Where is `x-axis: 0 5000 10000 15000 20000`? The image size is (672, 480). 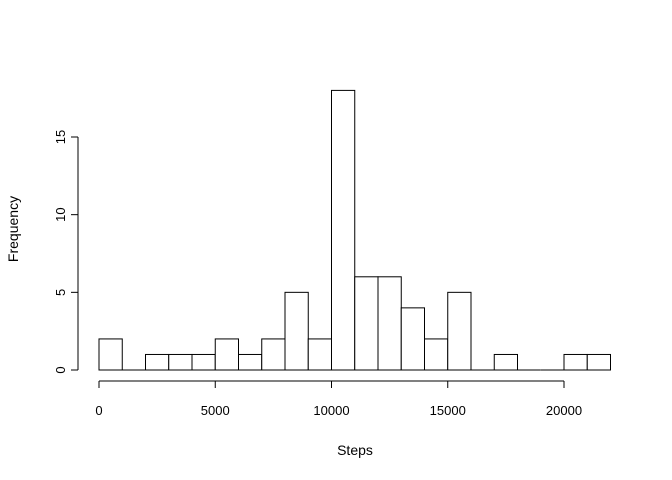 x-axis: 0 5000 10000 15000 20000 is located at coordinates (338, 399).